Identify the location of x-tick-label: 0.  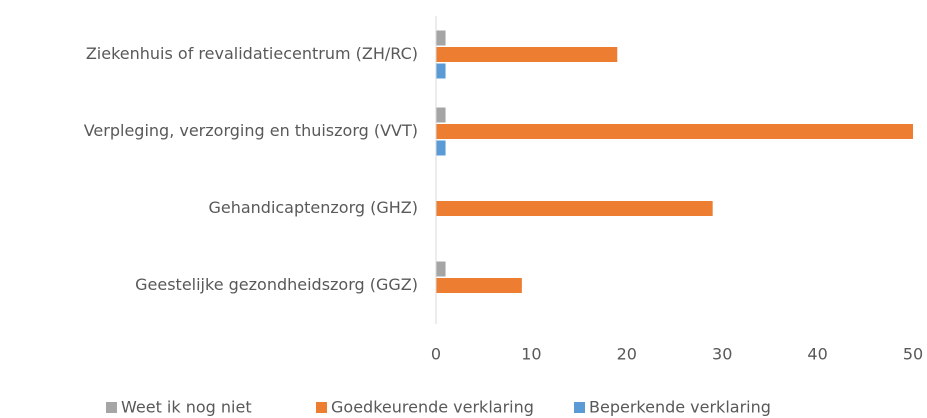
(436, 354).